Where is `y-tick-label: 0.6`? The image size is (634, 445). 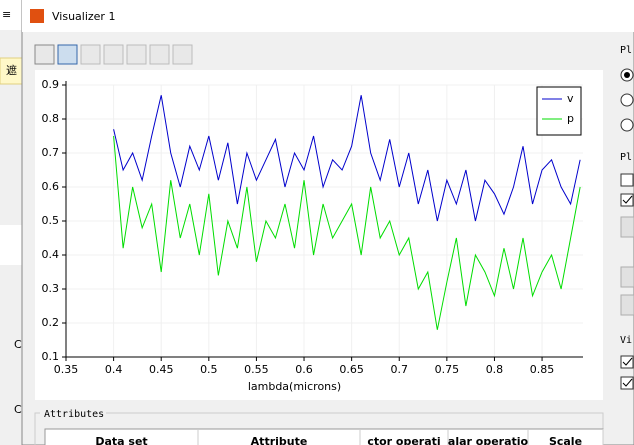
y-tick-label: 0.6 is located at coordinates (51, 186).